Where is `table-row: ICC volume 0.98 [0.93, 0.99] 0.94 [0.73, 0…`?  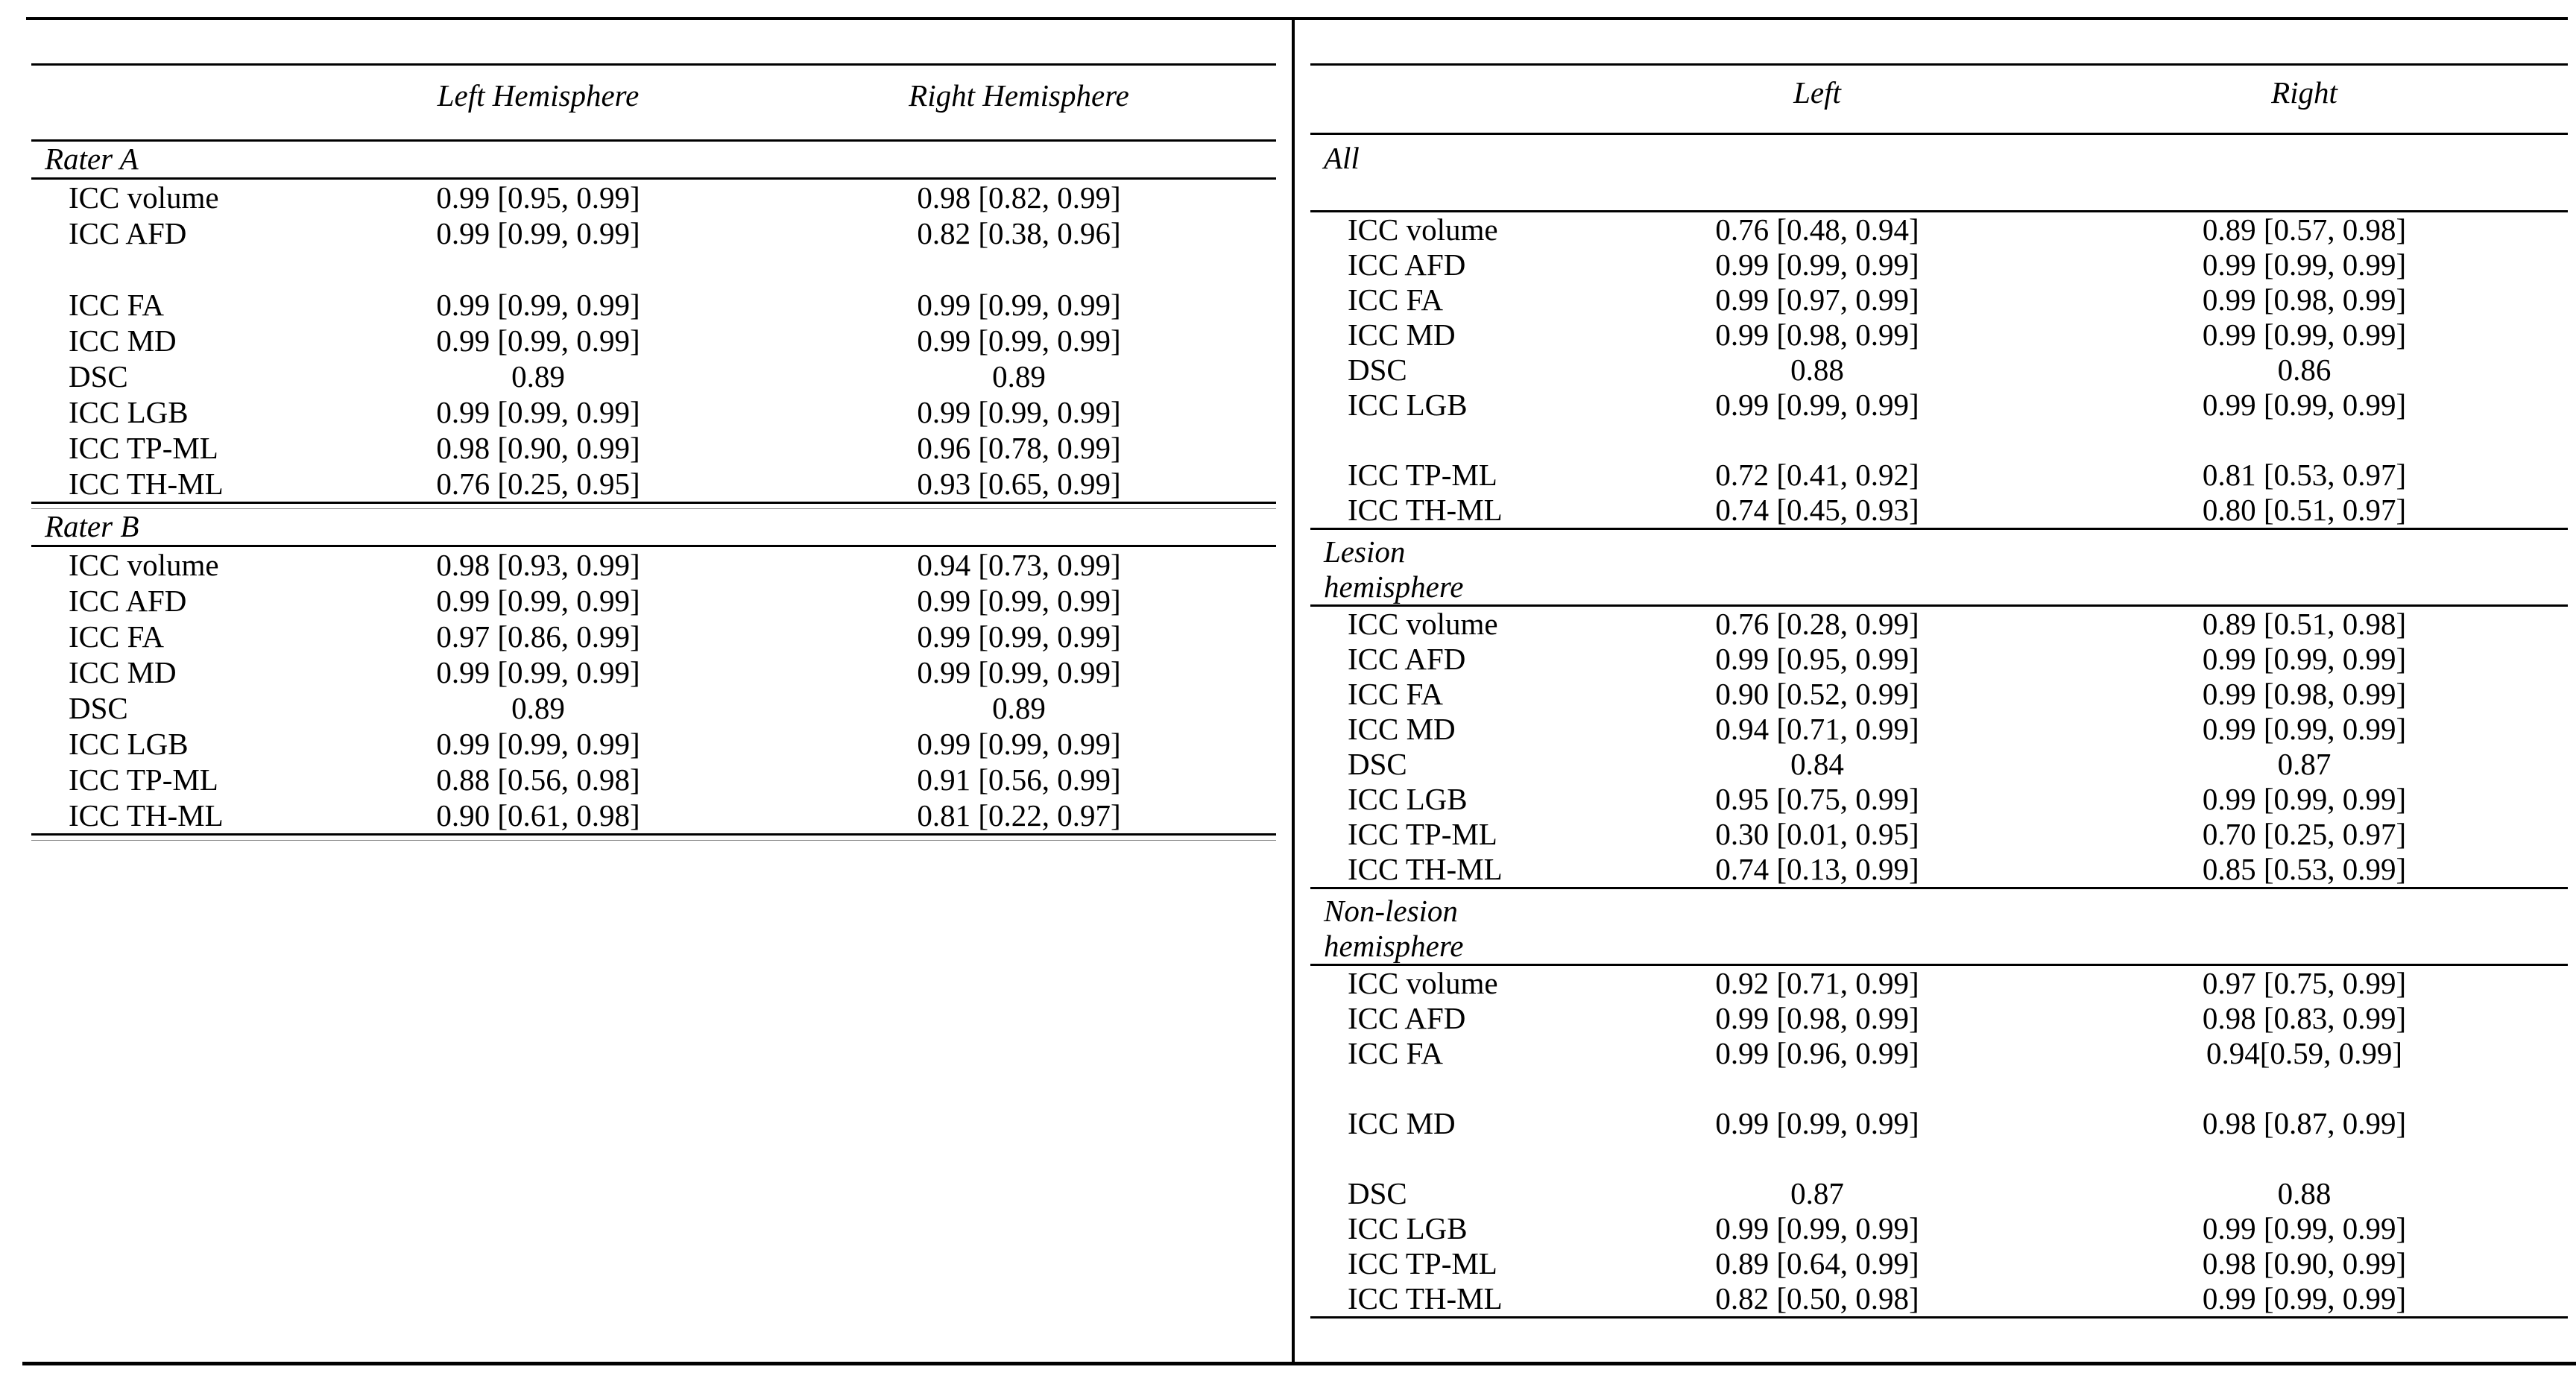 table-row: ICC volume 0.98 [0.93, 0.99] 0.94 [0.73, 0… is located at coordinates (653, 565).